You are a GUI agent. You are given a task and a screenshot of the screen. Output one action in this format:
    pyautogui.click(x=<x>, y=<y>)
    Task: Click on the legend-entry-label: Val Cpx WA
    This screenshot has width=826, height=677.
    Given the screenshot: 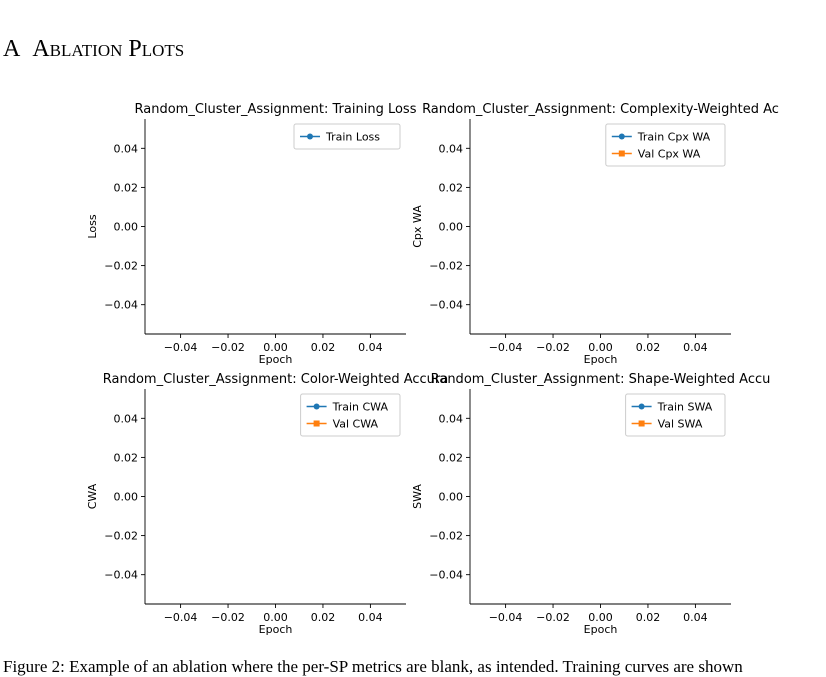 What is the action you would take?
    pyautogui.click(x=669, y=154)
    